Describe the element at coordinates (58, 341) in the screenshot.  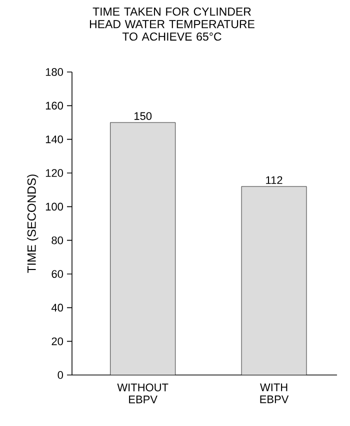
I see `y-tick-label: 20` at that location.